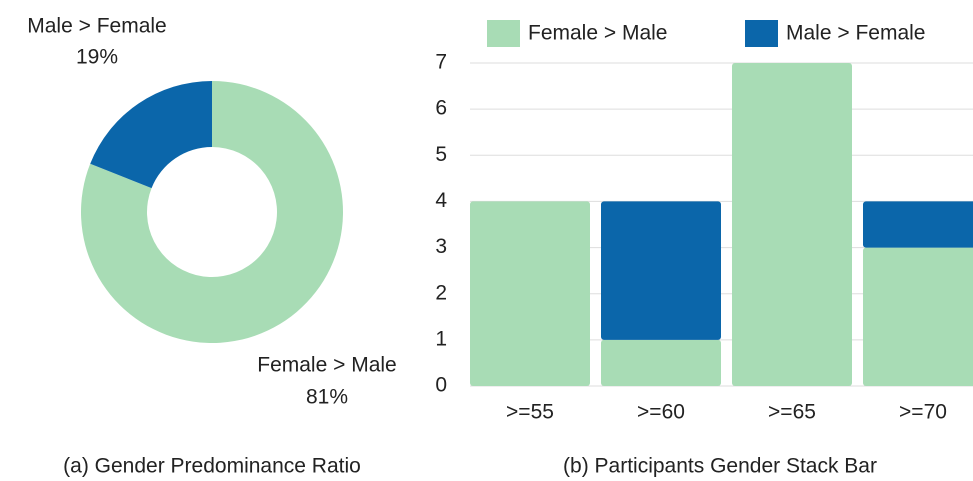 Image resolution: width=973 pixels, height=481 pixels. Describe the element at coordinates (441, 338) in the screenshot. I see `y-tick-label: 1` at that location.